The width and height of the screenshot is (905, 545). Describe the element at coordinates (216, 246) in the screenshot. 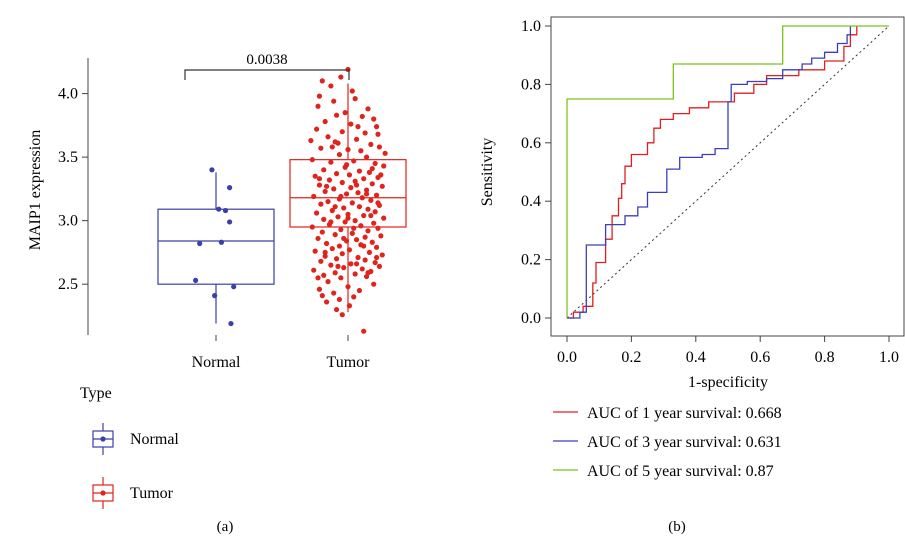

I see `box-normal` at that location.